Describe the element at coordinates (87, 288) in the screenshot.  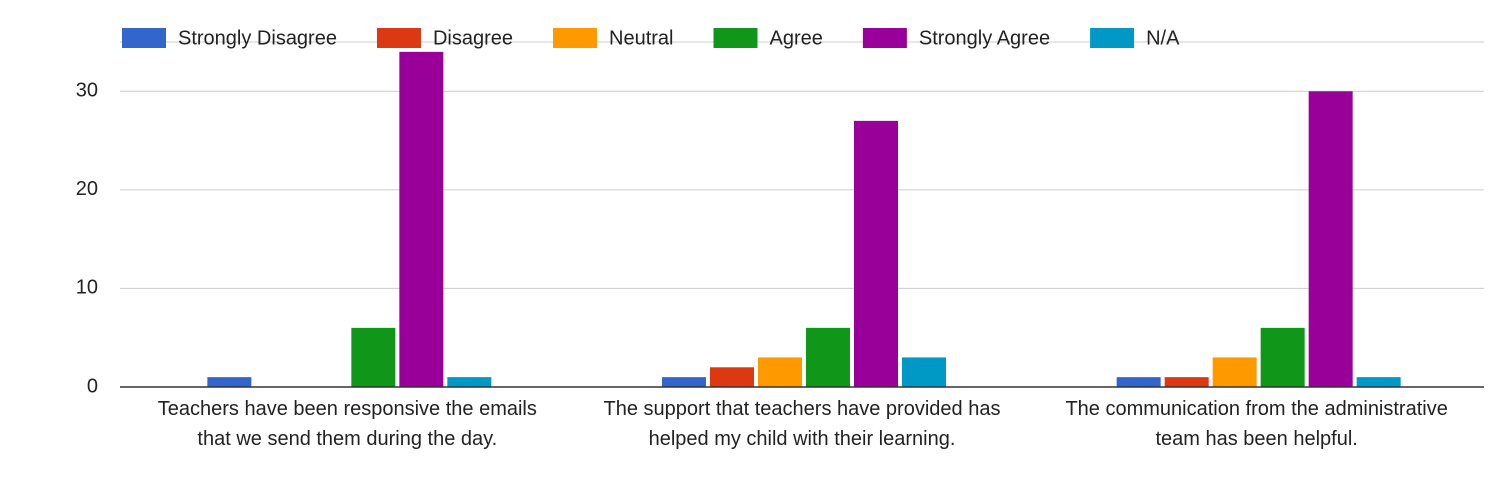
I see `y-tick-label: 10` at that location.